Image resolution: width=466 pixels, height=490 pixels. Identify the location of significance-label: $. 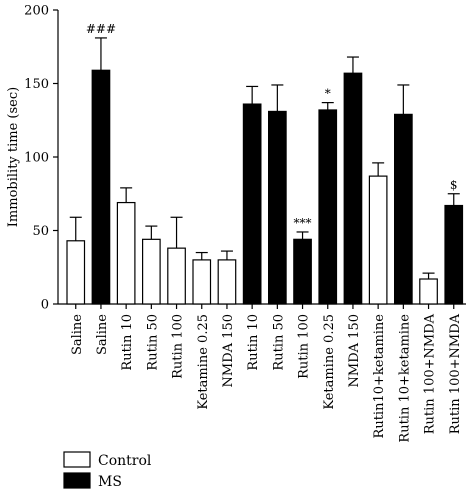
(454, 185).